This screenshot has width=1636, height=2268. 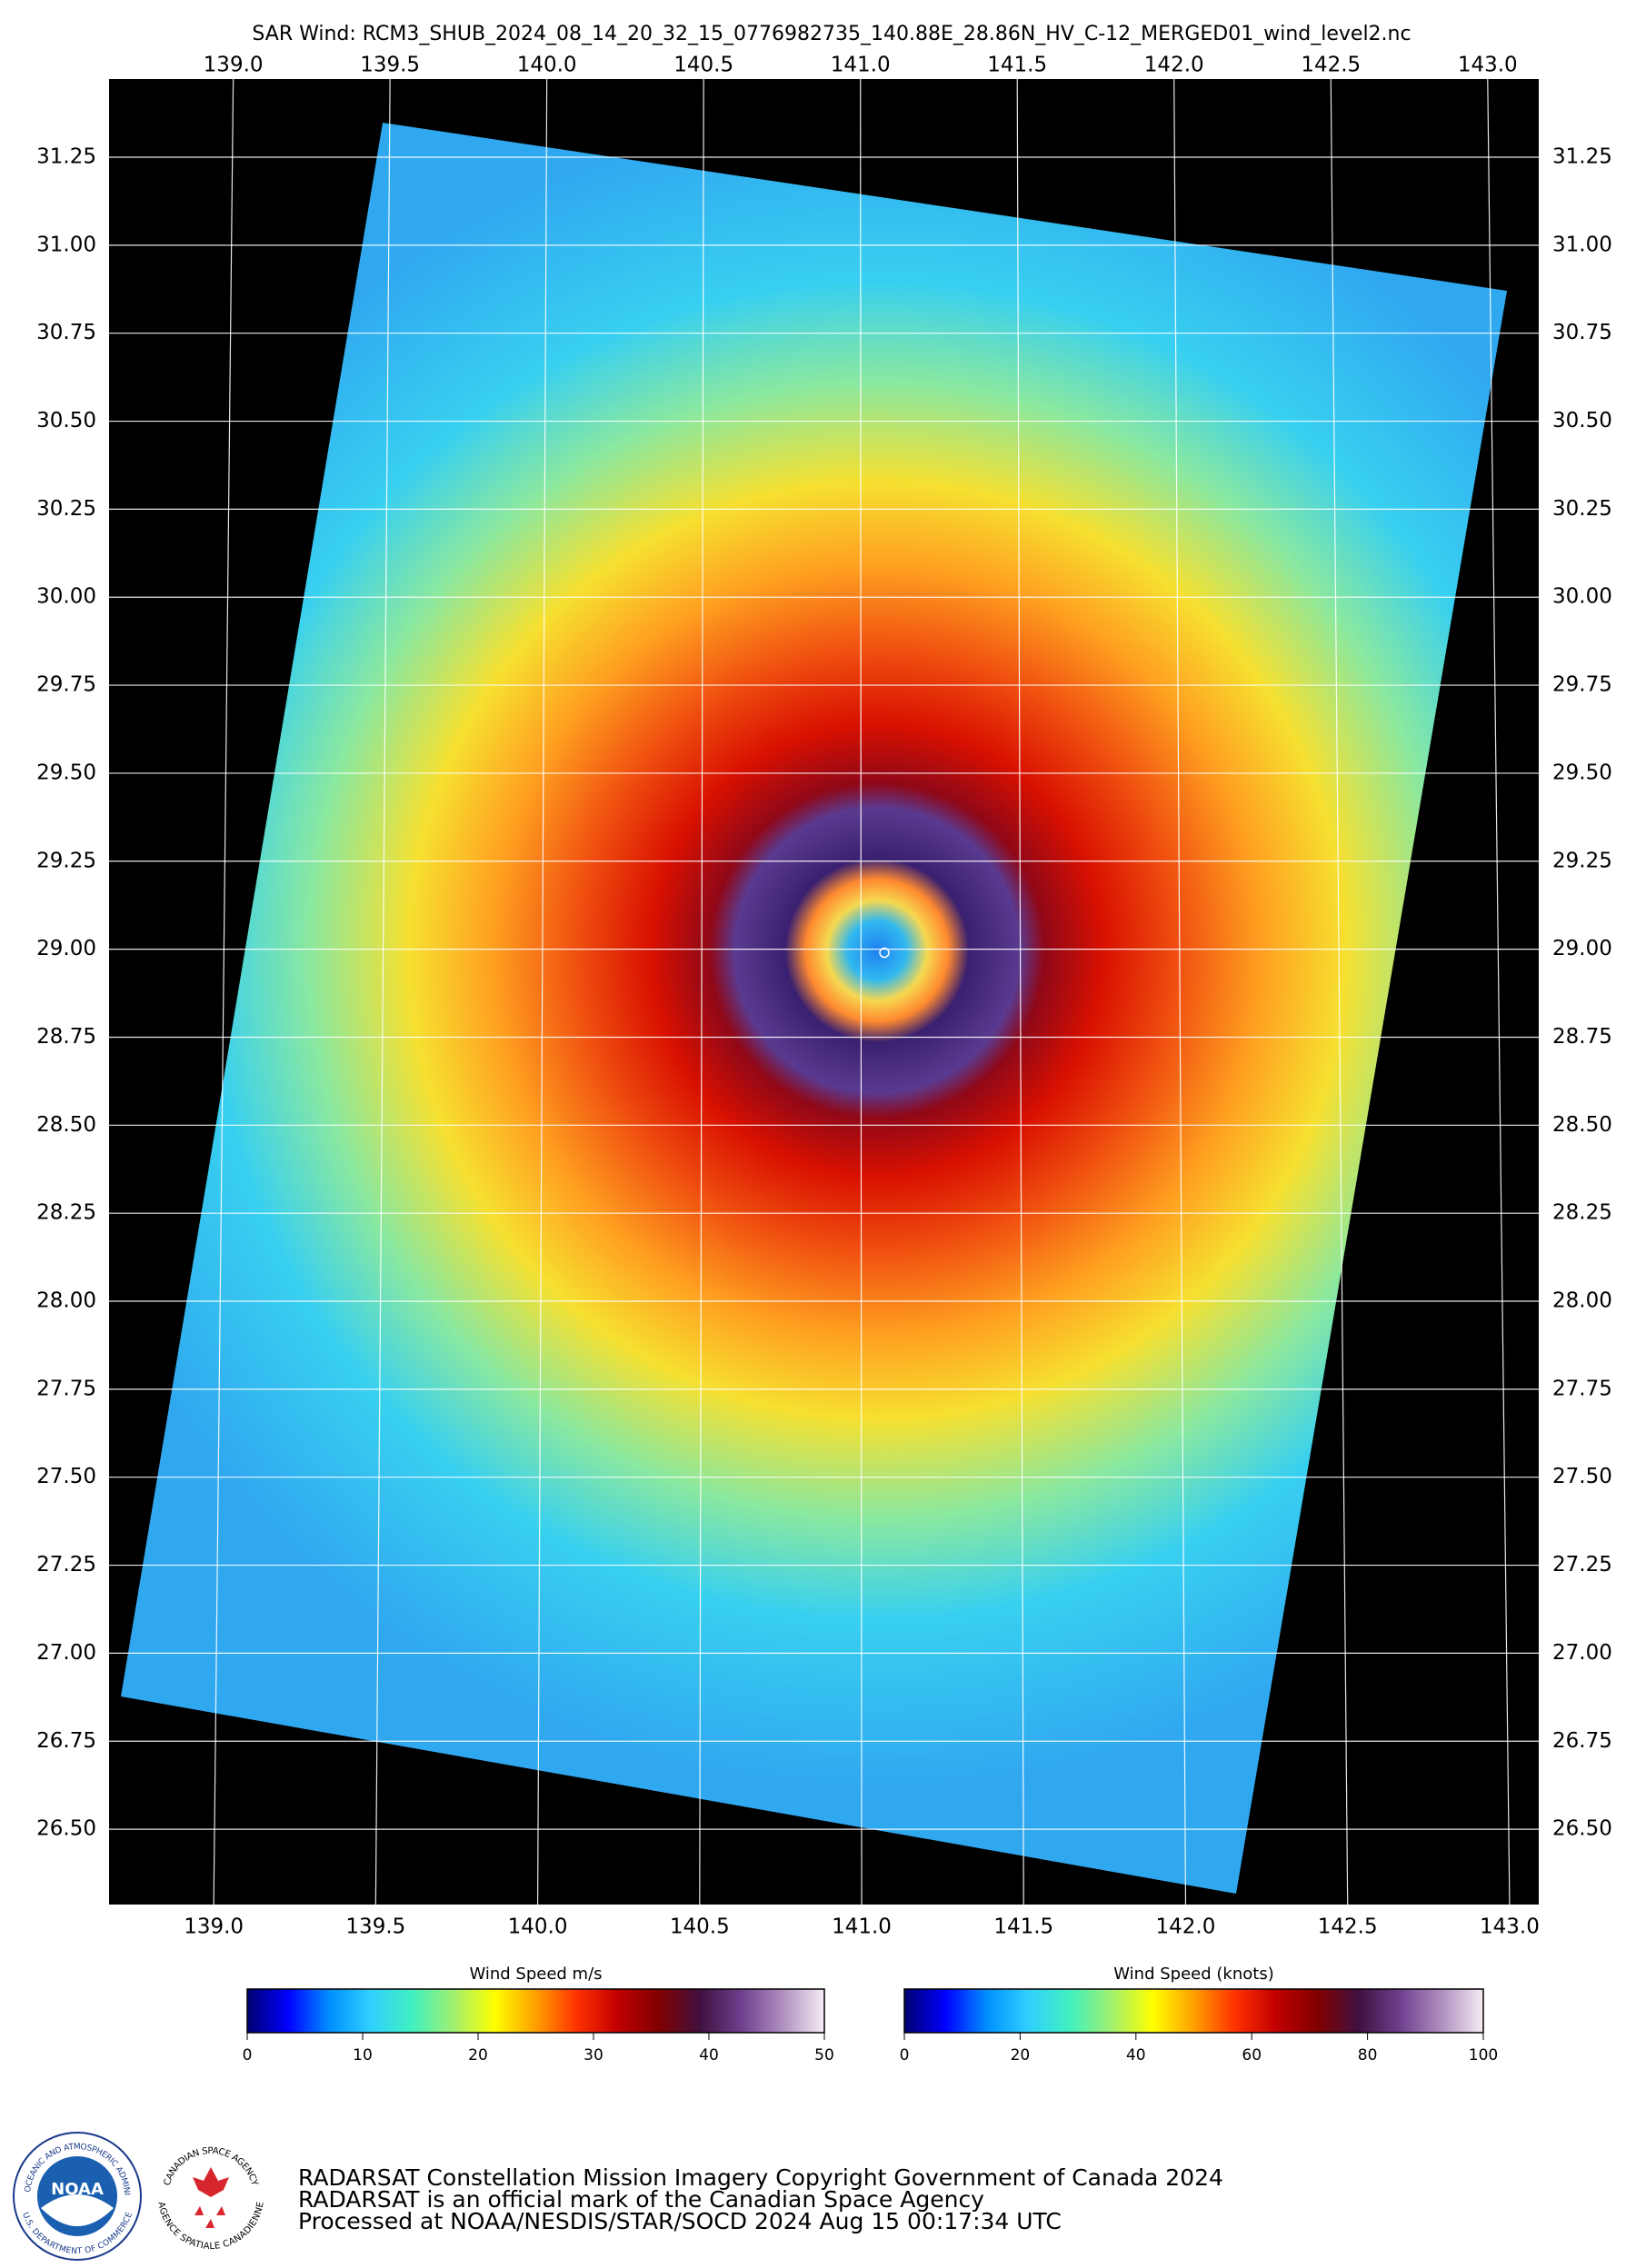 I want to click on csa-leaf, so click(x=211, y=2182).